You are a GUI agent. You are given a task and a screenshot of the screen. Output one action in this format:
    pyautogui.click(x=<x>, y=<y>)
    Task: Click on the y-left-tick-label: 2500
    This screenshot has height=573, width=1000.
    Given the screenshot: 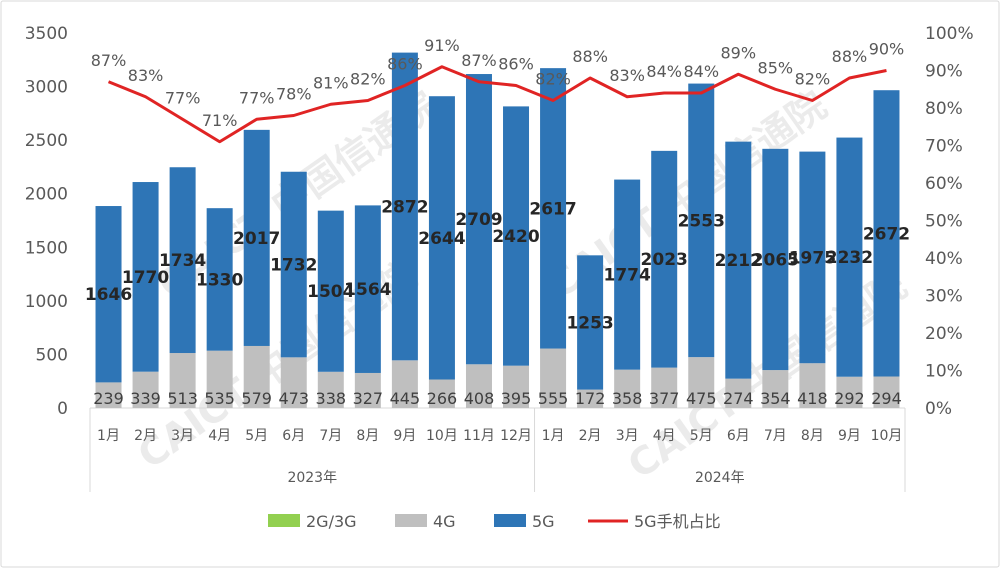 What is the action you would take?
    pyautogui.click(x=46, y=141)
    